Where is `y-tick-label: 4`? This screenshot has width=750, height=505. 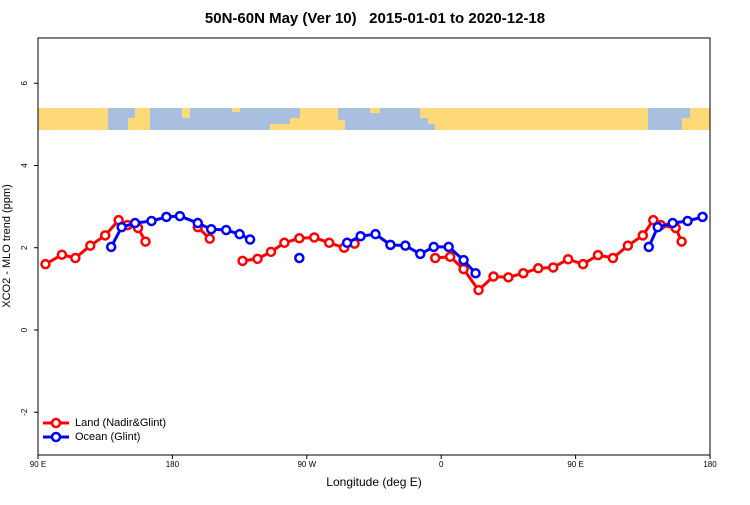 y-tick-label: 4 is located at coordinates (24, 165).